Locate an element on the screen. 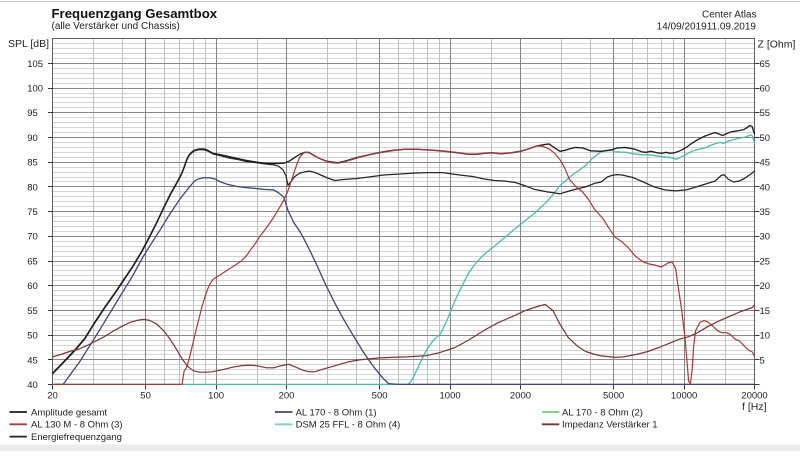  svg-text: 35 is located at coordinates (765, 212).